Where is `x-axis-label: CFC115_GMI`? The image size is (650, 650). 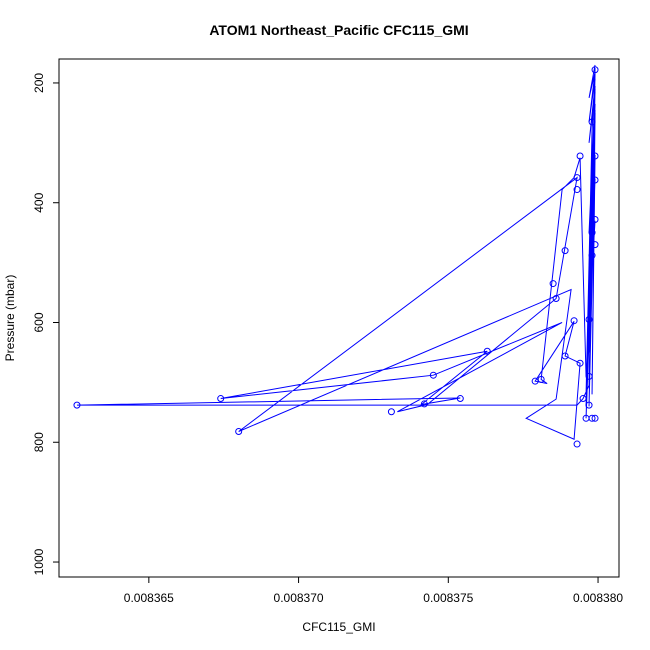
x-axis-label: CFC115_GMI is located at coordinates (338, 627).